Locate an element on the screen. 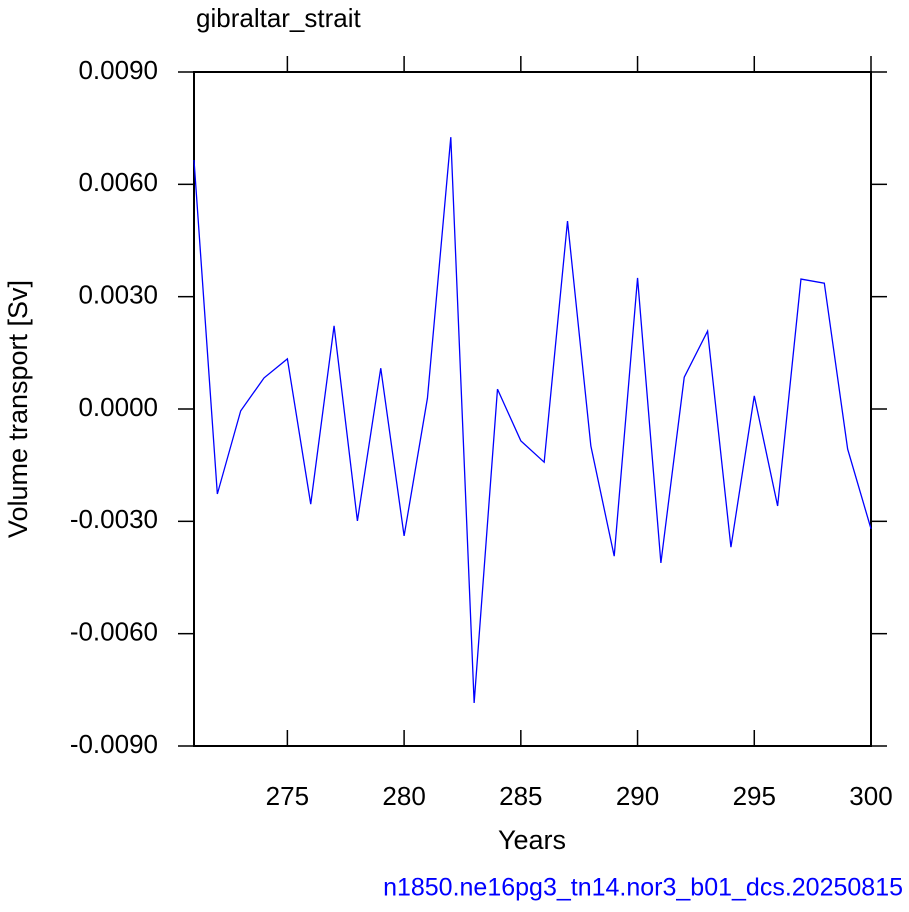  x-axis-label: Years is located at coordinates (532, 840).